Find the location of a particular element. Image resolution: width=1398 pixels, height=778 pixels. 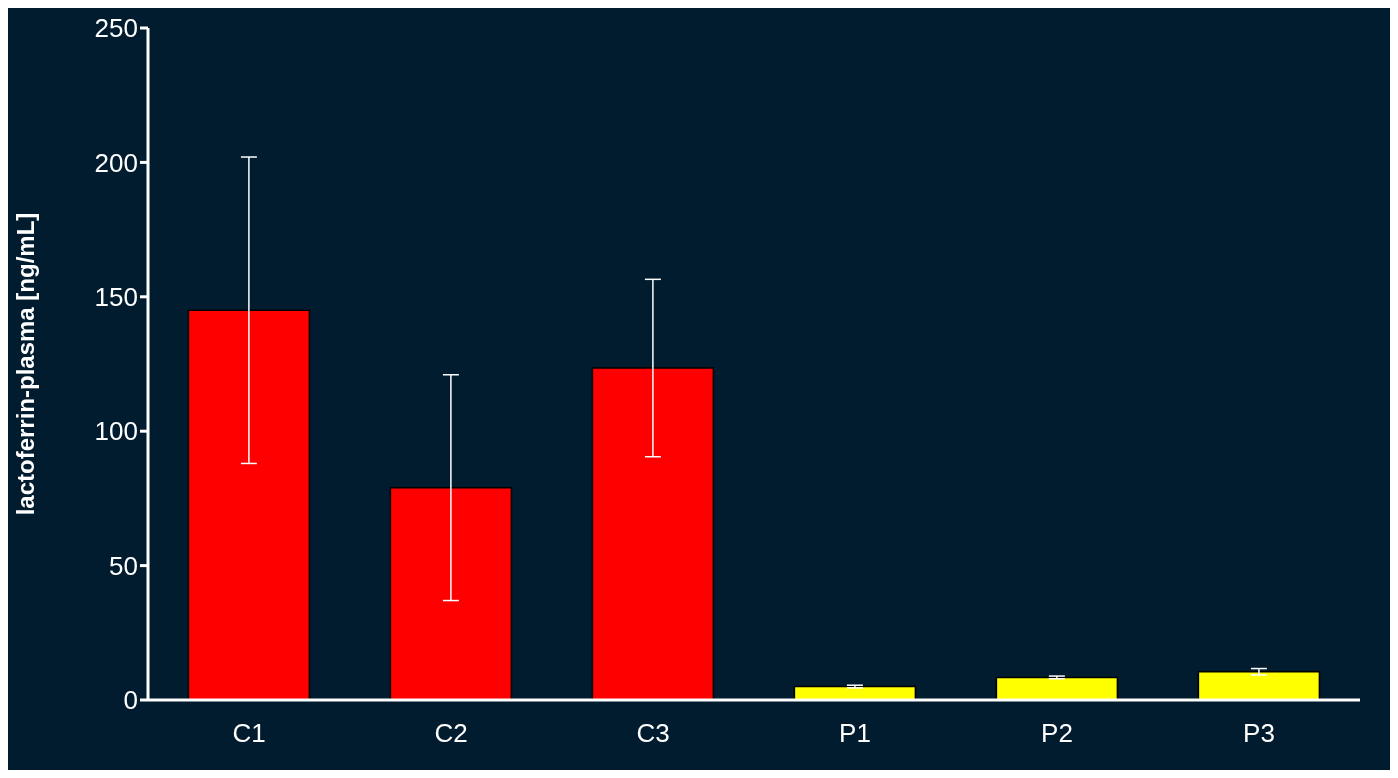

x-tick-label: C2 is located at coordinates (451, 733).